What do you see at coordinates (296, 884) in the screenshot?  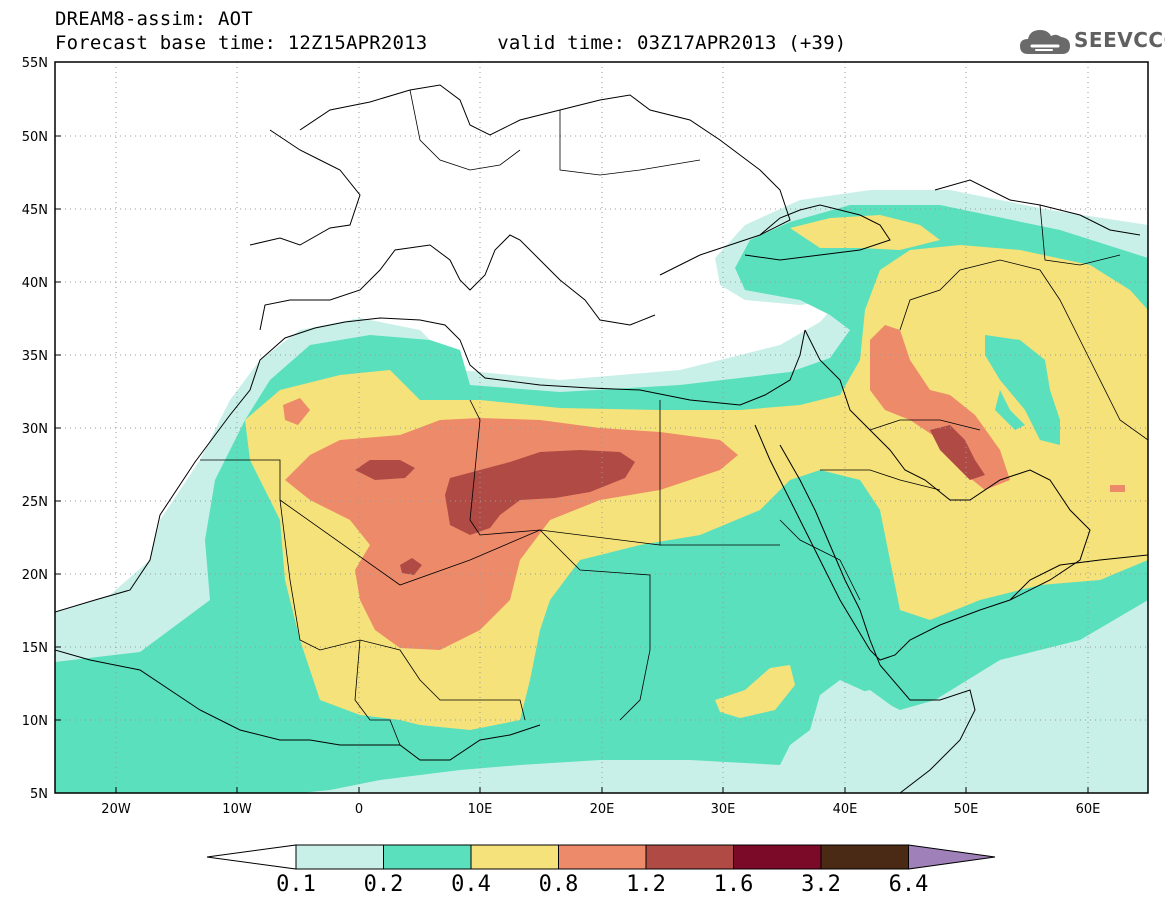 I see `colorbar-label: 0.1` at bounding box center [296, 884].